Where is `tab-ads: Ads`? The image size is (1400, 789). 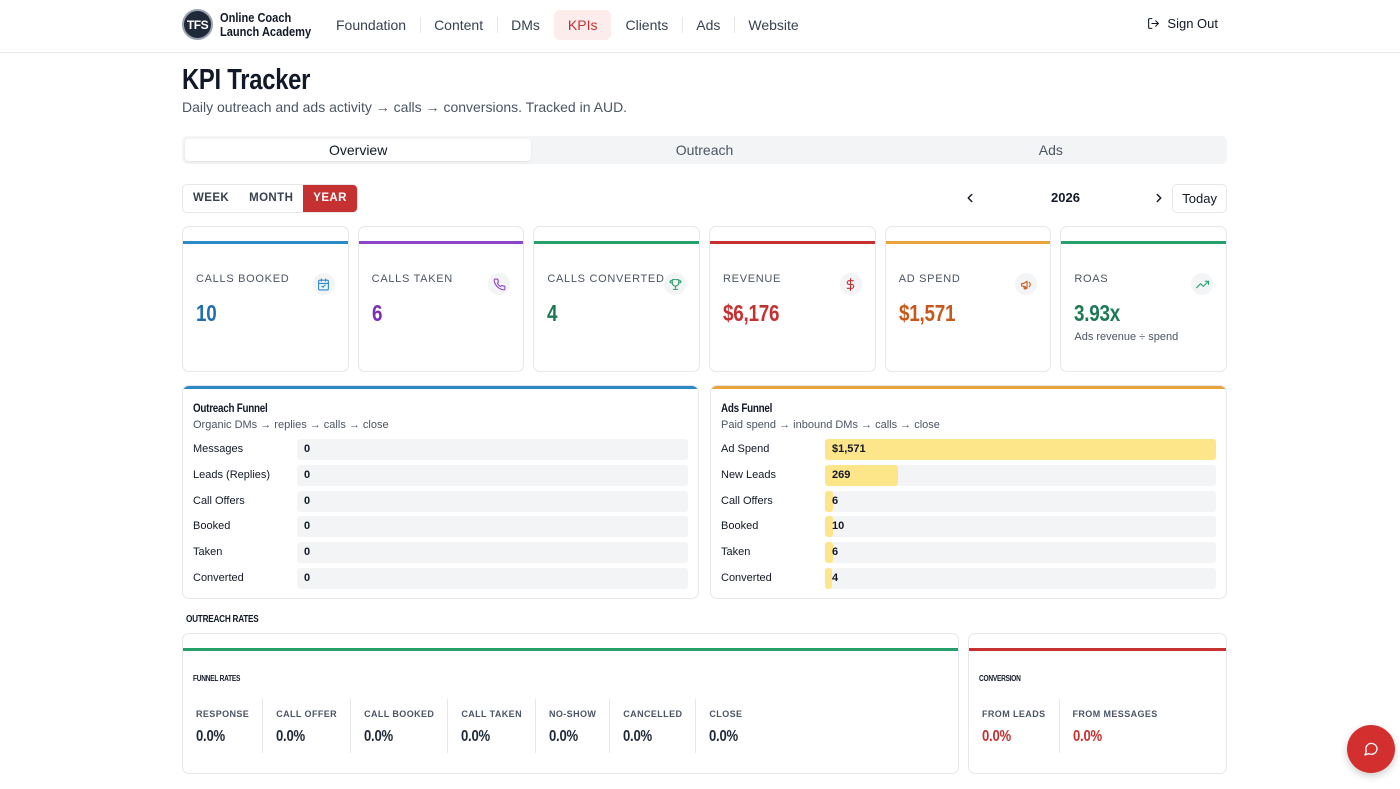 tab-ads: Ads is located at coordinates (1050, 150).